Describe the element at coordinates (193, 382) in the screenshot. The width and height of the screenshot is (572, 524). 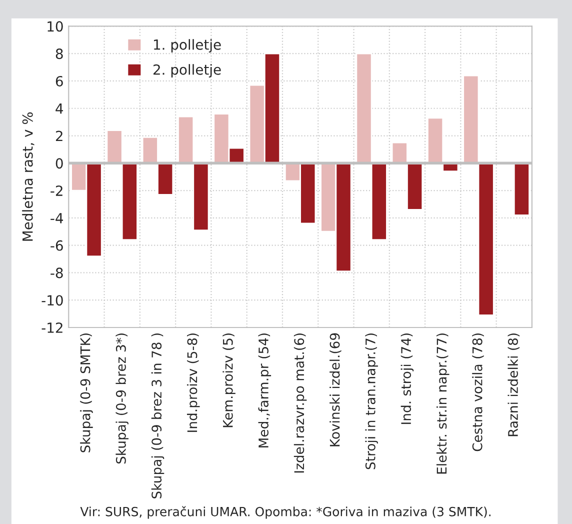
I see `x-tick-label: Ind.proizv (5-8)` at that location.